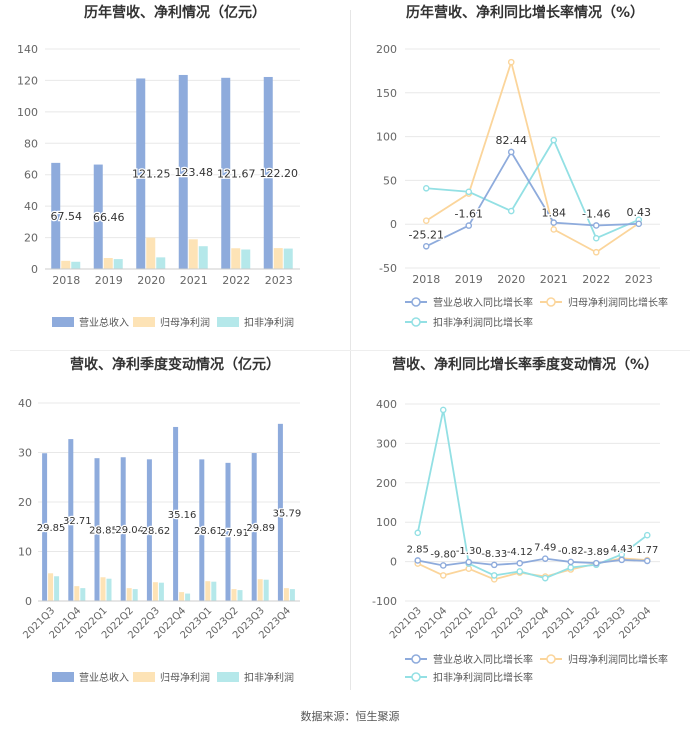 The height and width of the screenshot is (734, 700). Describe the element at coordinates (571, 551) in the screenshot. I see `data-label: -0.82` at that location.